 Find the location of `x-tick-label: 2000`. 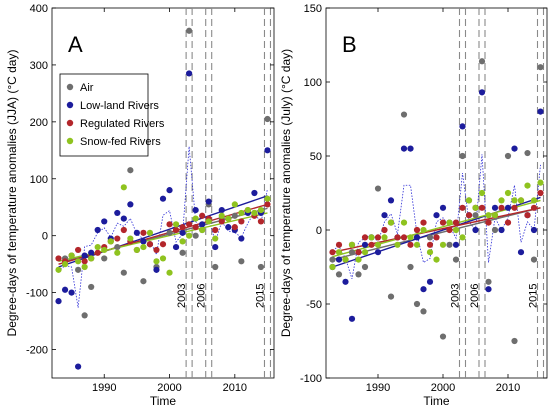

x-tick-label: 2000 is located at coordinates (169, 388).